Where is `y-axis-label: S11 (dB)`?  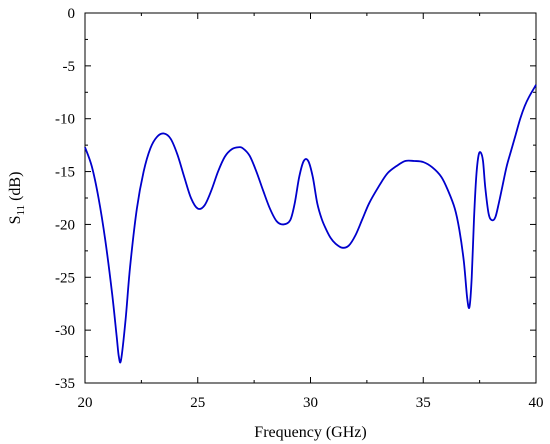
y-axis-label: S11 (dB) is located at coordinates (17, 198).